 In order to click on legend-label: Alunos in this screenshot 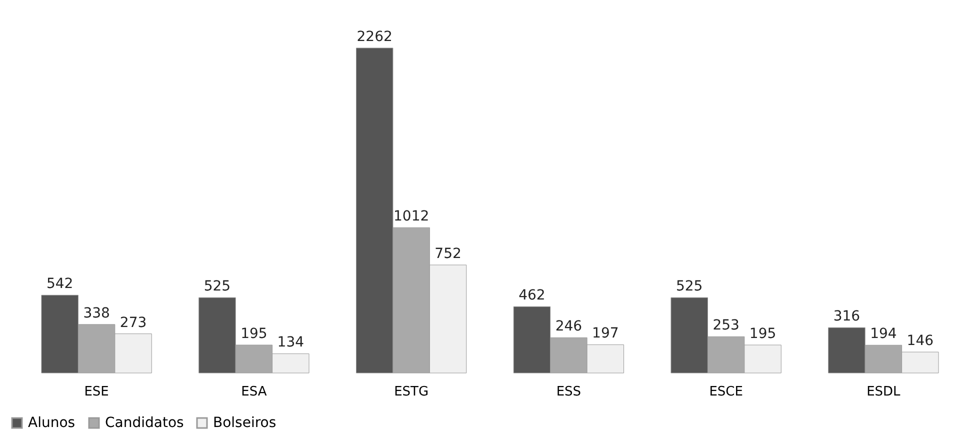, I will do `click(52, 423)`.